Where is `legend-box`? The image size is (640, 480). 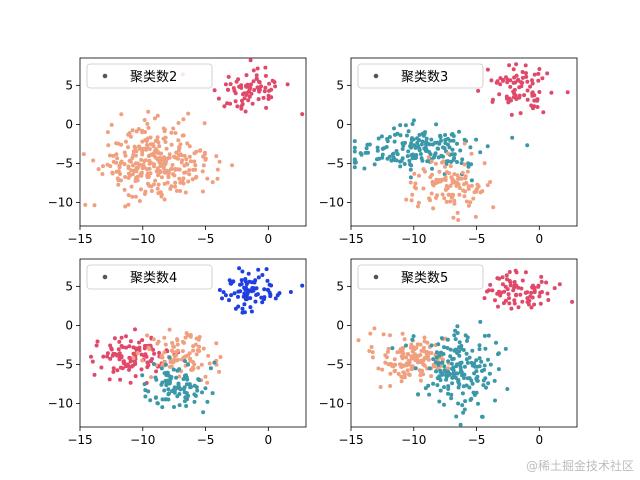
legend-box is located at coordinates (149, 277).